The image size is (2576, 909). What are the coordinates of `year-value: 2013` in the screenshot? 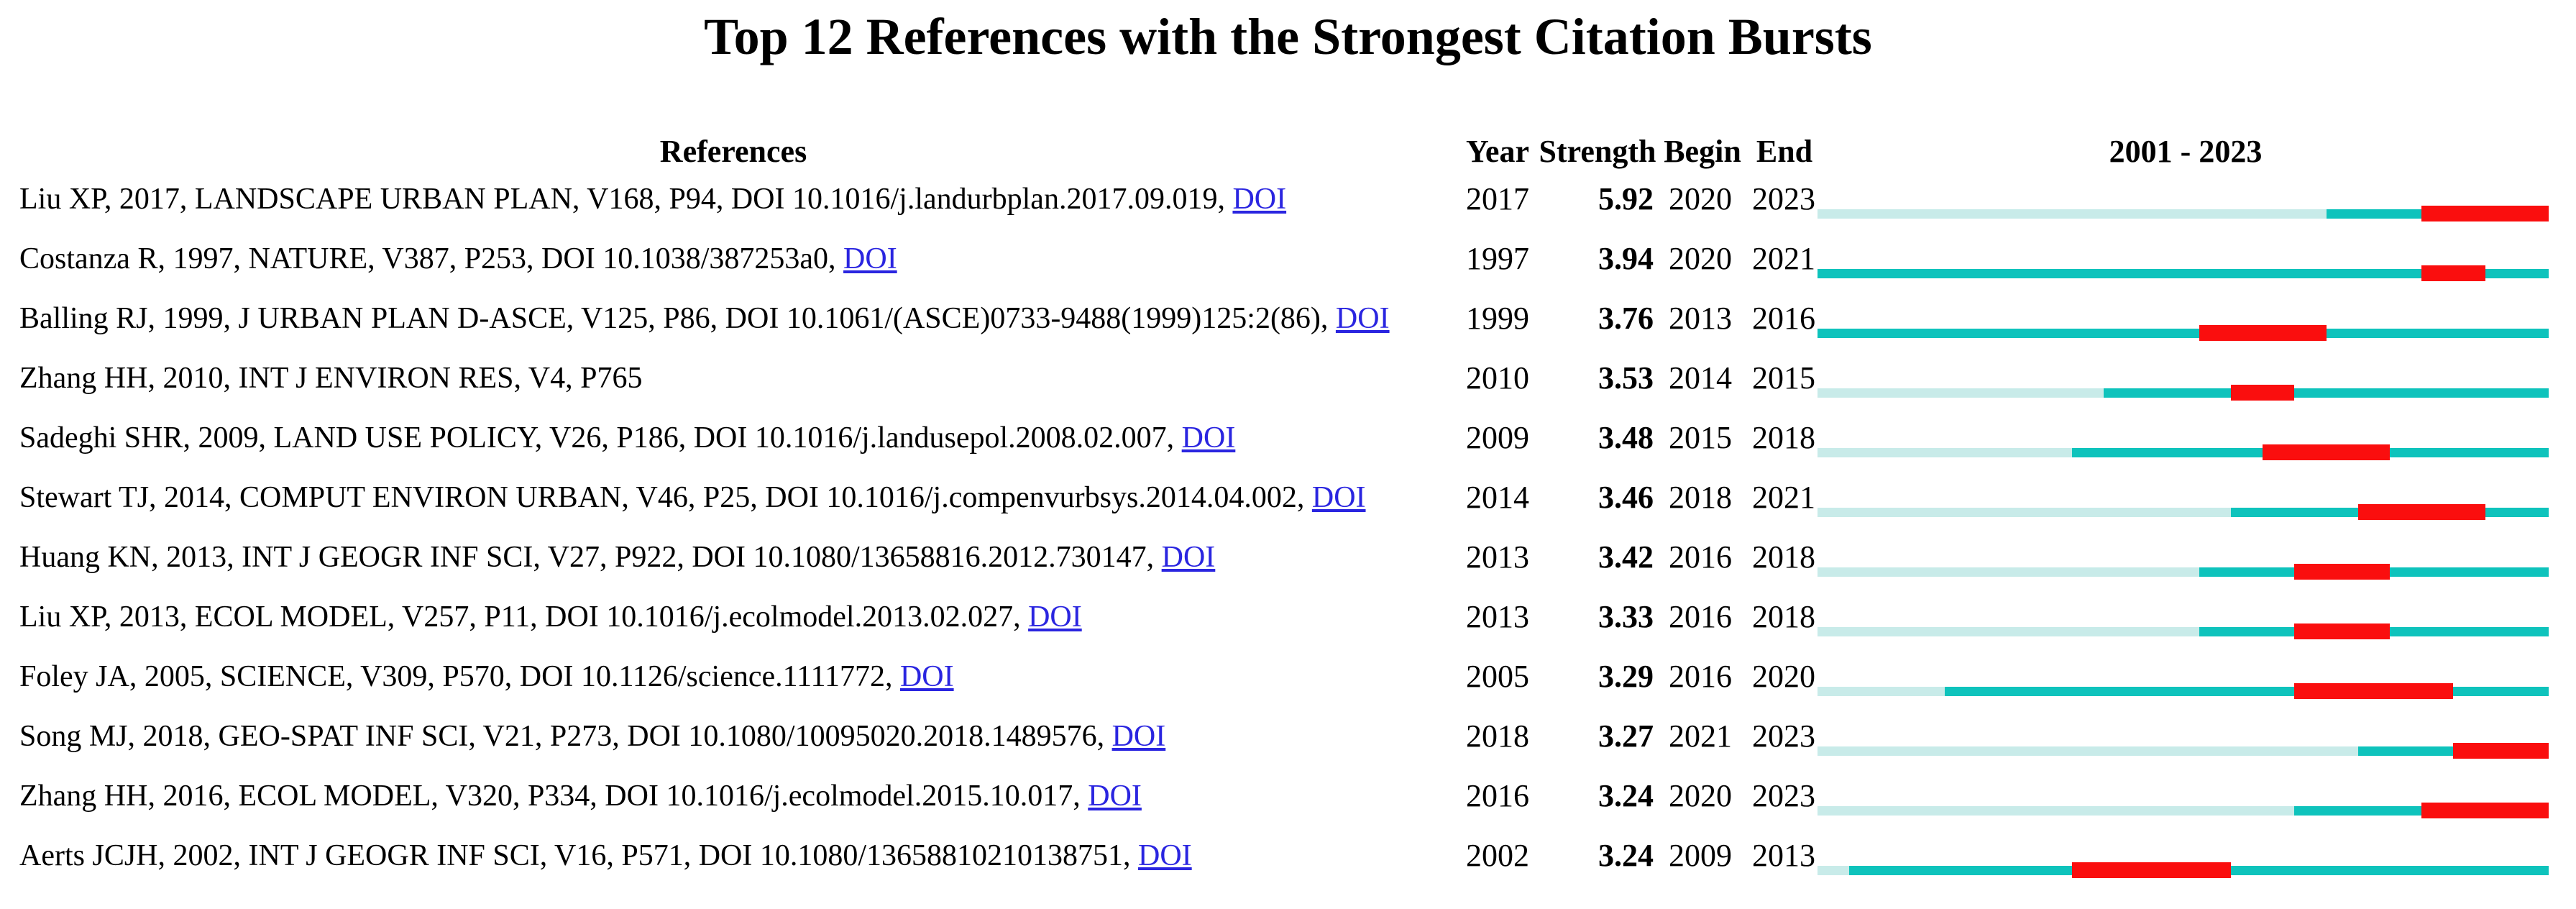 It's located at (1497, 616).